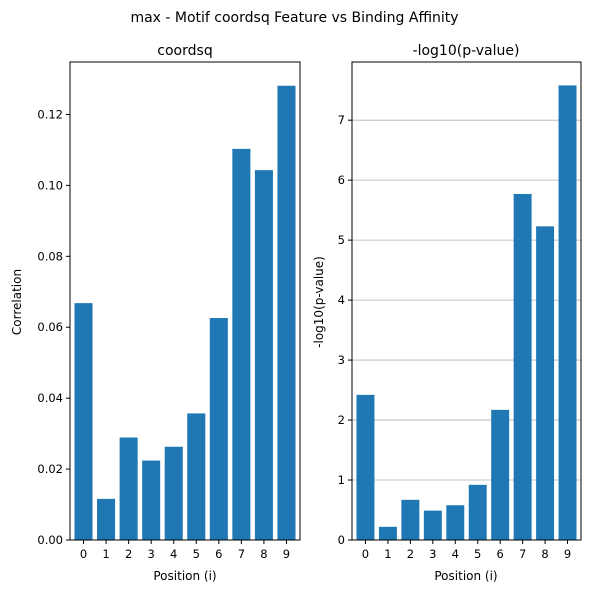 The height and width of the screenshot is (592, 589). What do you see at coordinates (50, 256) in the screenshot?
I see `y-tick-label-left: 0.08` at bounding box center [50, 256].